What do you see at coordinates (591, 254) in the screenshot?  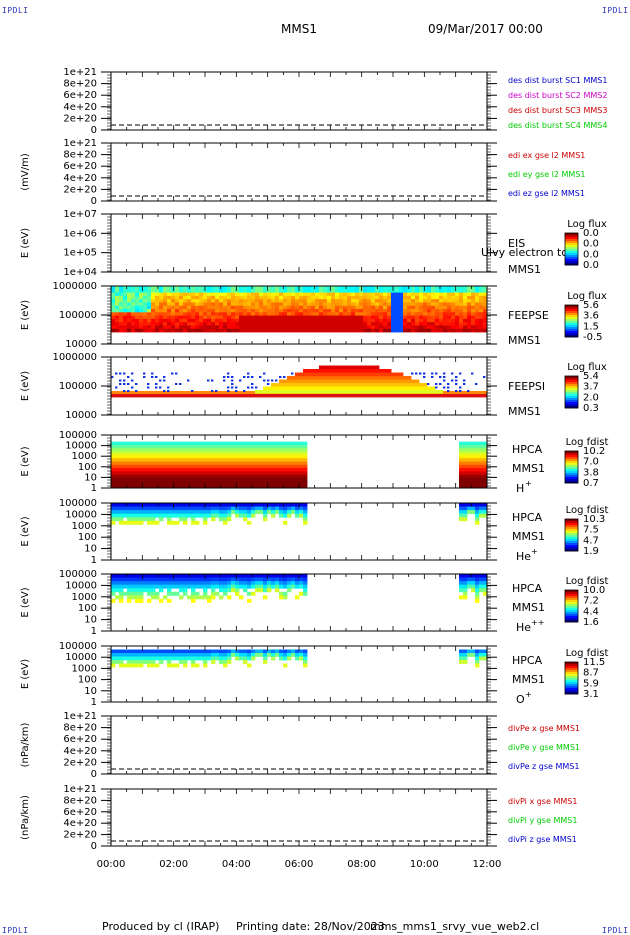 I see `colorbar-tick-eis: 0.0` at bounding box center [591, 254].